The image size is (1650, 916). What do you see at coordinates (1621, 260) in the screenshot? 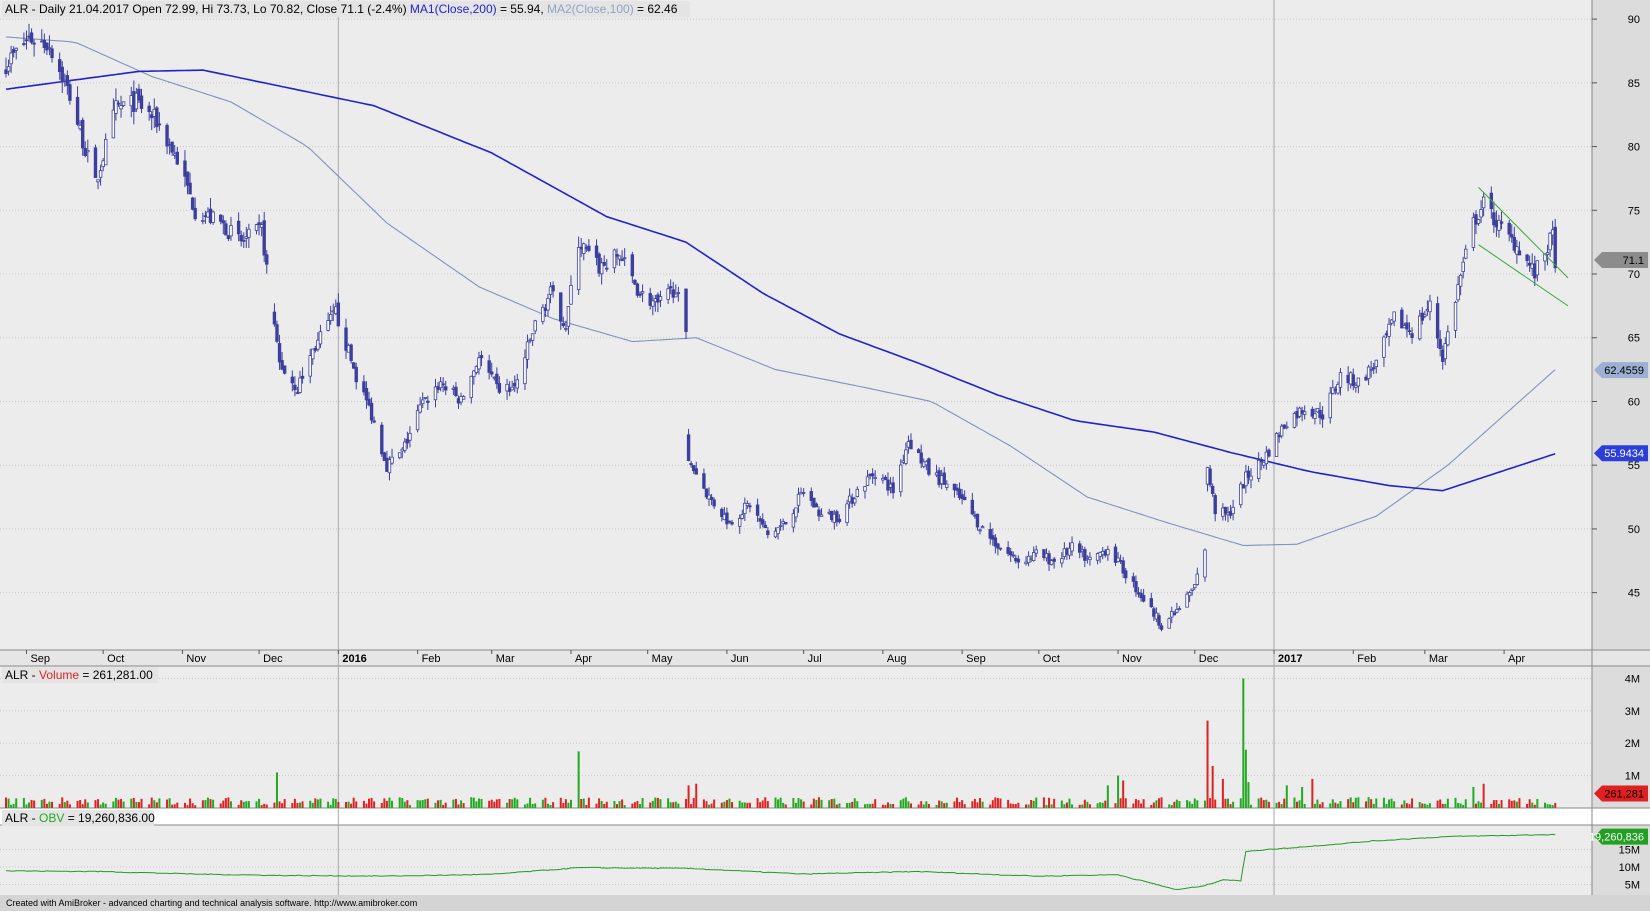
I see `last-price-label: 71.1` at bounding box center [1621, 260].